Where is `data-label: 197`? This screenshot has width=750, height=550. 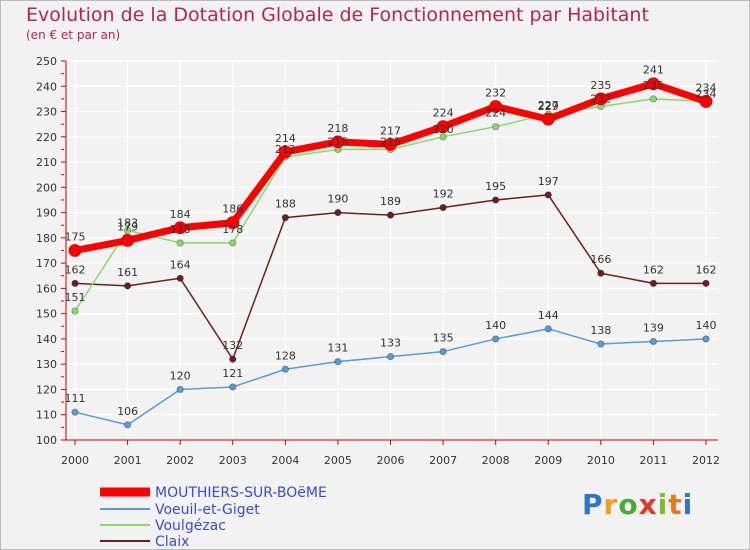 data-label: 197 is located at coordinates (548, 181).